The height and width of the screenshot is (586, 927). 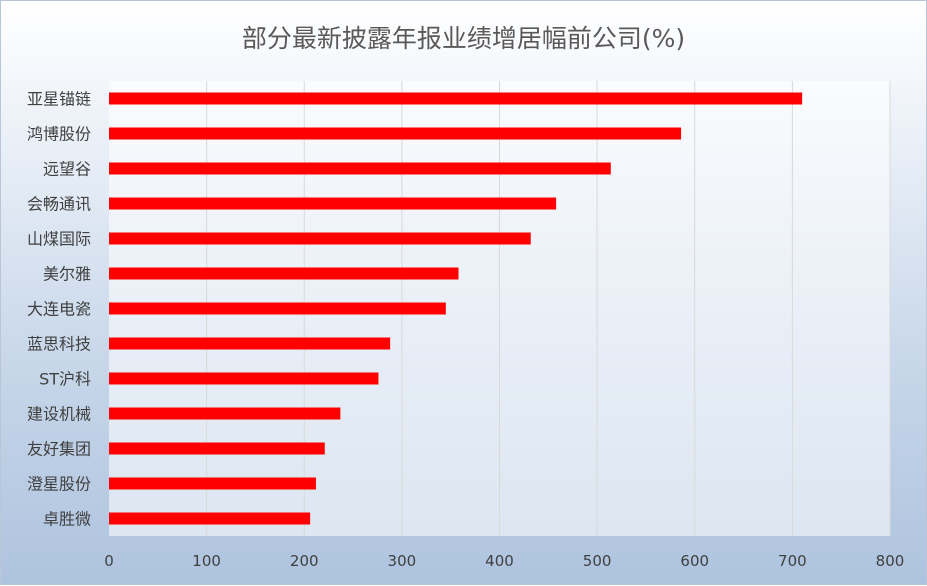 I want to click on x-tick-label: 0, so click(x=109, y=561).